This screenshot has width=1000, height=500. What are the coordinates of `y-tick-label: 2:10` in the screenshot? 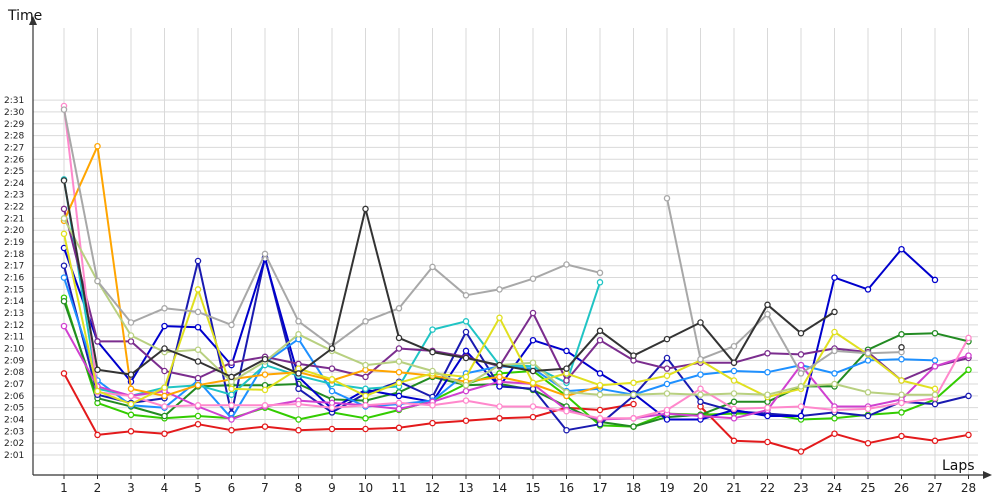 It's located at (14, 350).